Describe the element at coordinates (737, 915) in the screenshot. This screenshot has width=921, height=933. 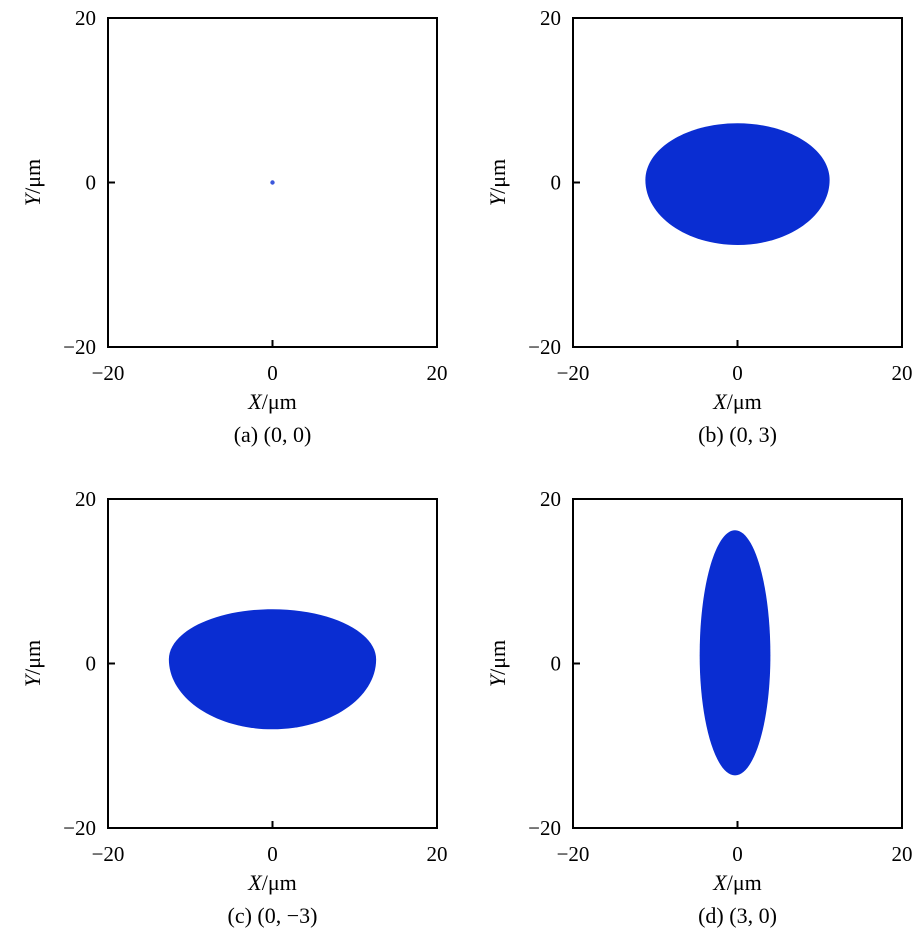
I see `panel-caption: (d) (3, 0)` at that location.